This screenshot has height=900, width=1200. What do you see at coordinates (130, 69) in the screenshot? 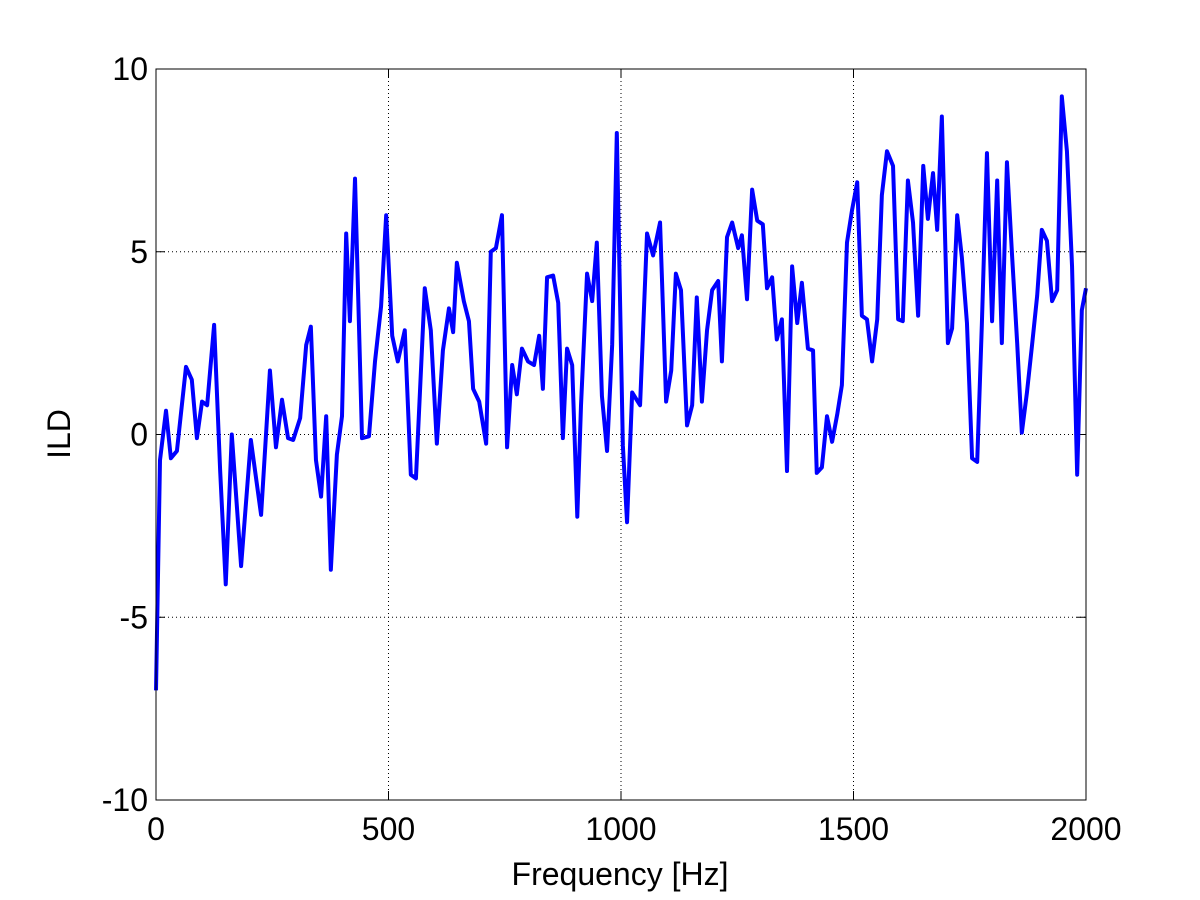
I see `y-tick-label: 10` at bounding box center [130, 69].